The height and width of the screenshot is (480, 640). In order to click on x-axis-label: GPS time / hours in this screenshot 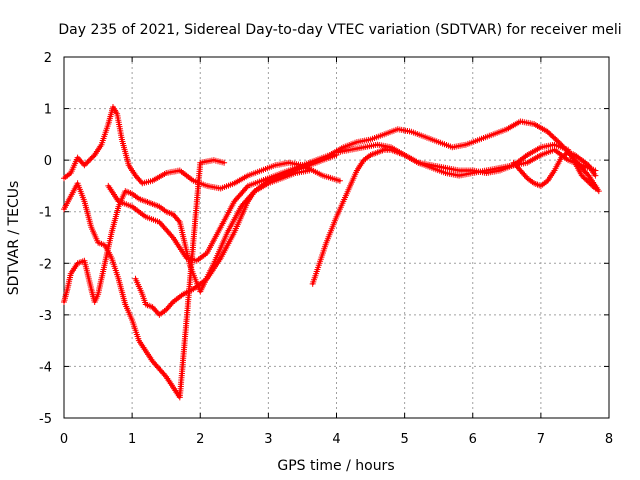, I will do `click(335, 466)`.